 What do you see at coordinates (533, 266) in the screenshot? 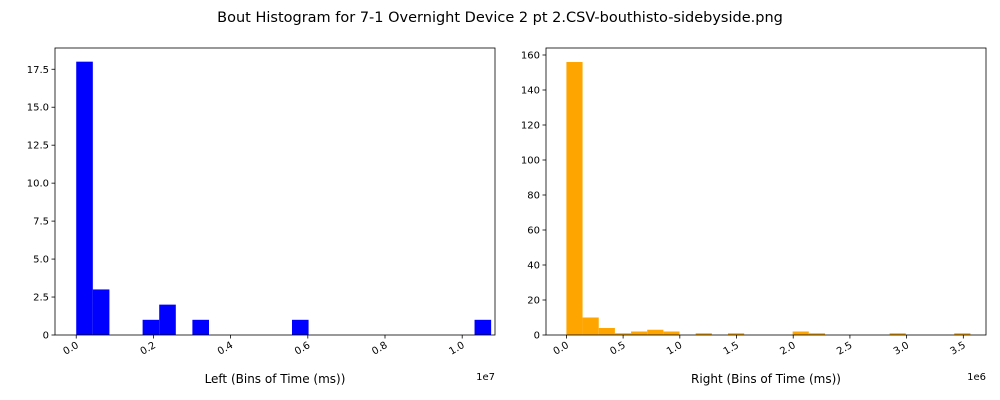
I see `right-histogram-y-tick-label: 40` at bounding box center [533, 266].